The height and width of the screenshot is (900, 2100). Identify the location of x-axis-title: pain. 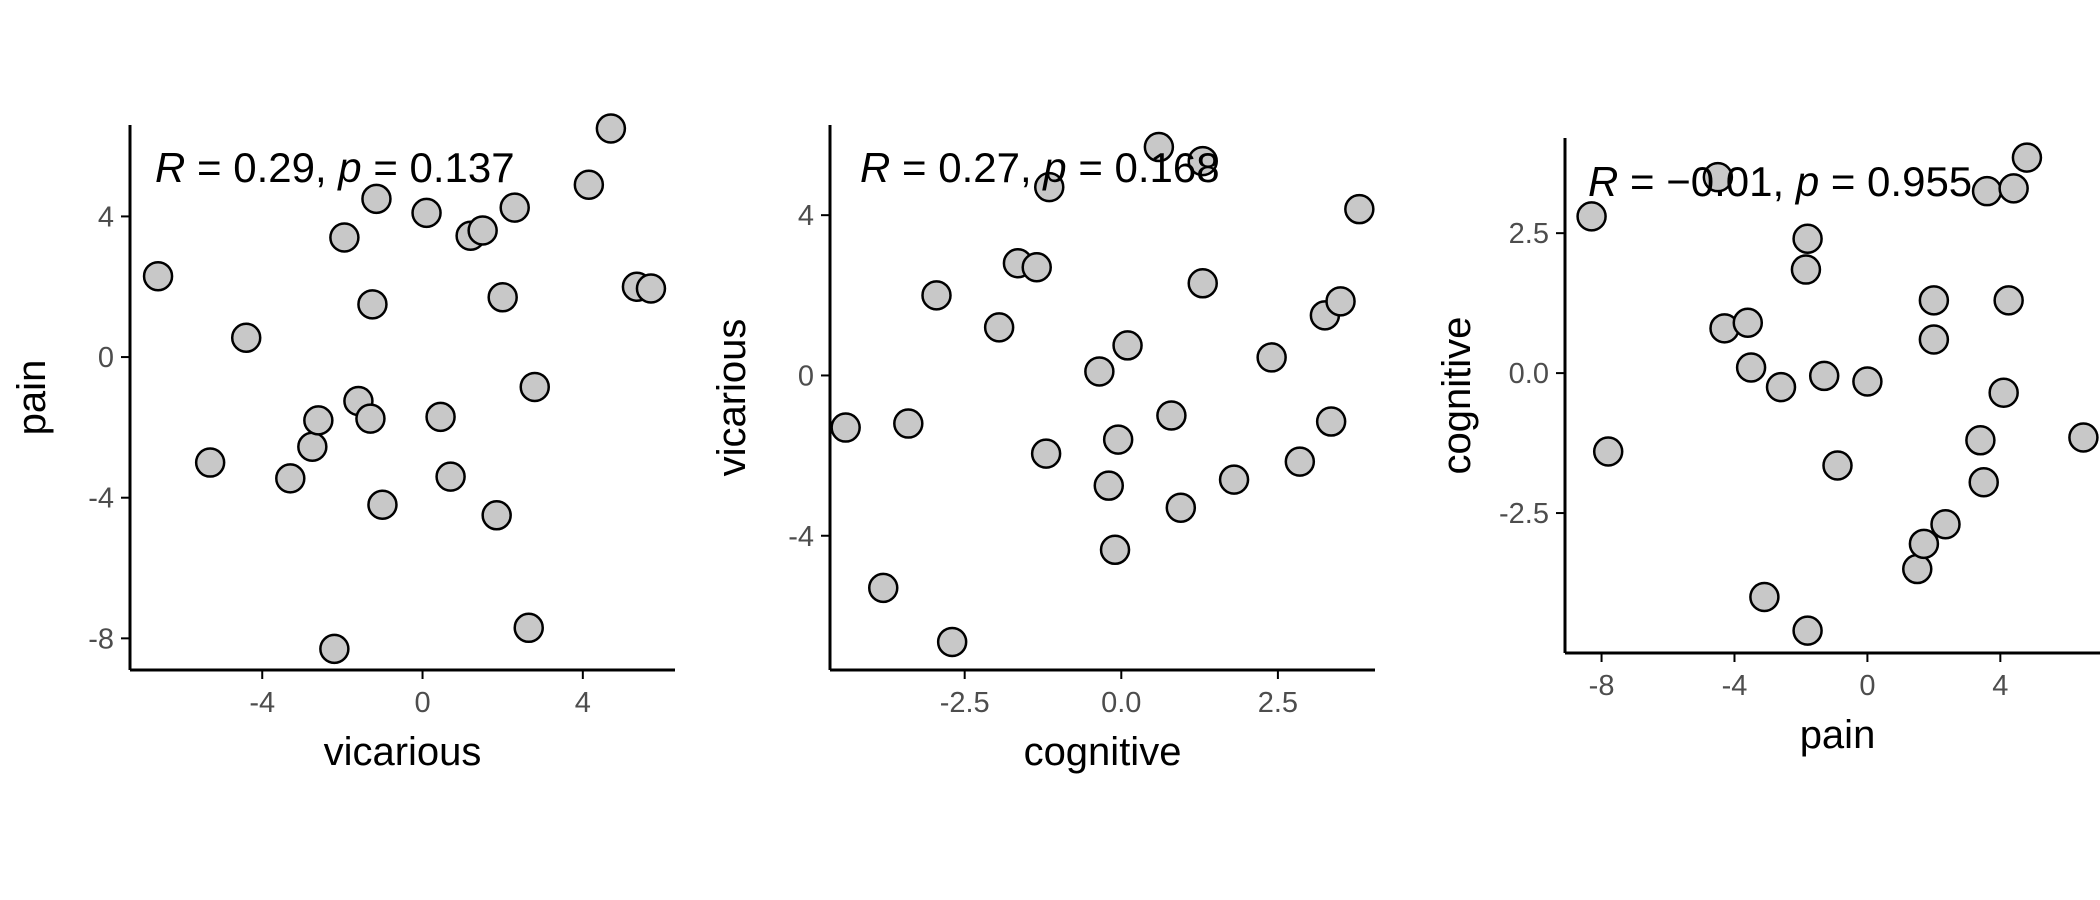
(1838, 735).